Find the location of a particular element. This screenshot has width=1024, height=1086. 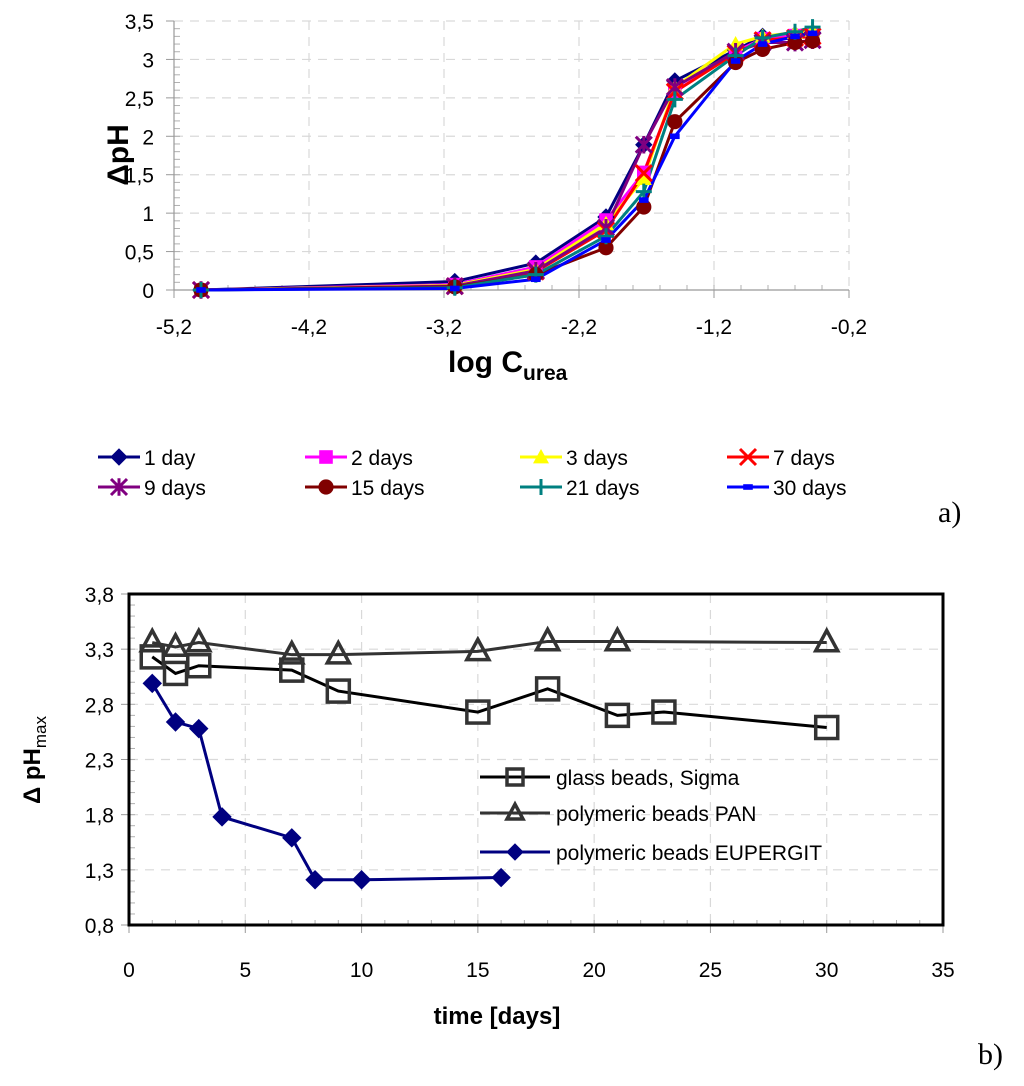

y-tick-label: 2,8 is located at coordinates (99, 705).